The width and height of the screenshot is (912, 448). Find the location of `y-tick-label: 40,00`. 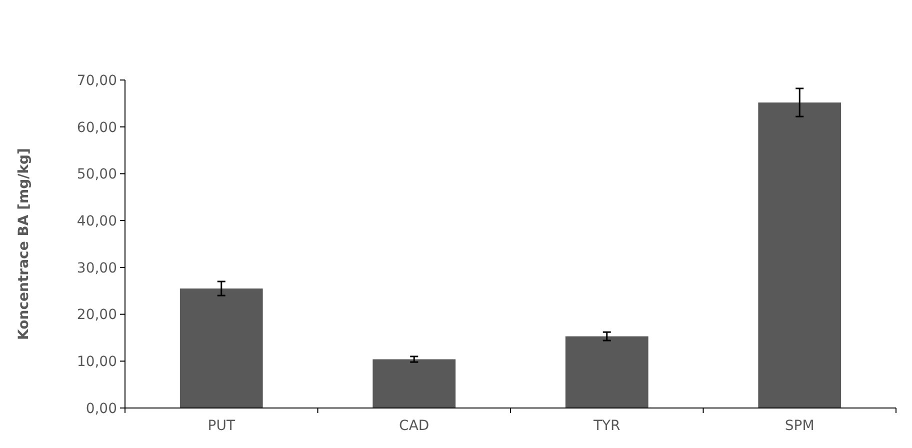

y-tick-label: 40,00 is located at coordinates (96, 221).